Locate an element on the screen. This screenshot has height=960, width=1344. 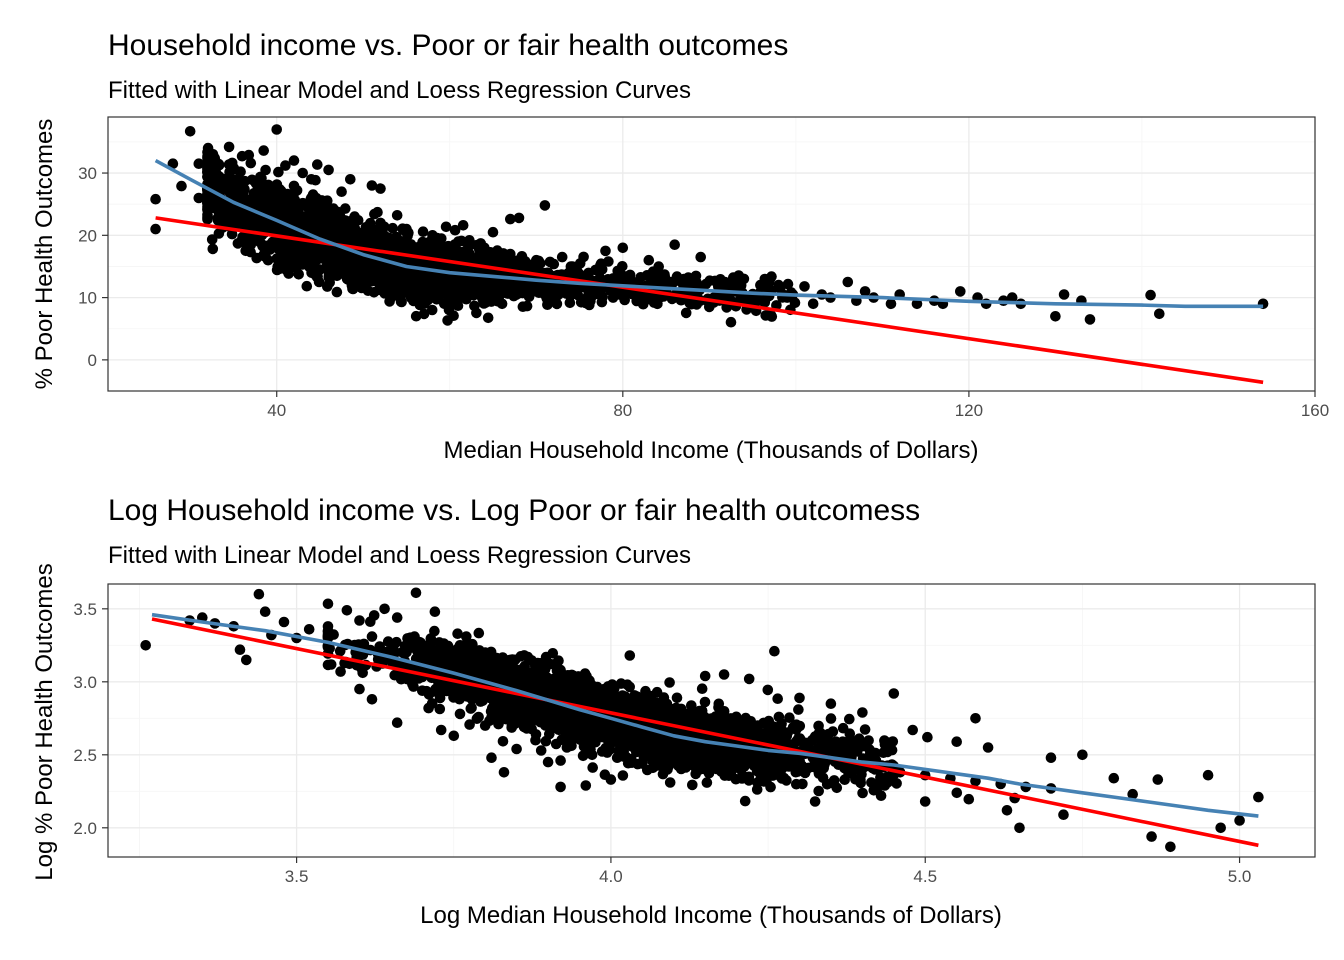
x-tick-label: 120 is located at coordinates (969, 410).